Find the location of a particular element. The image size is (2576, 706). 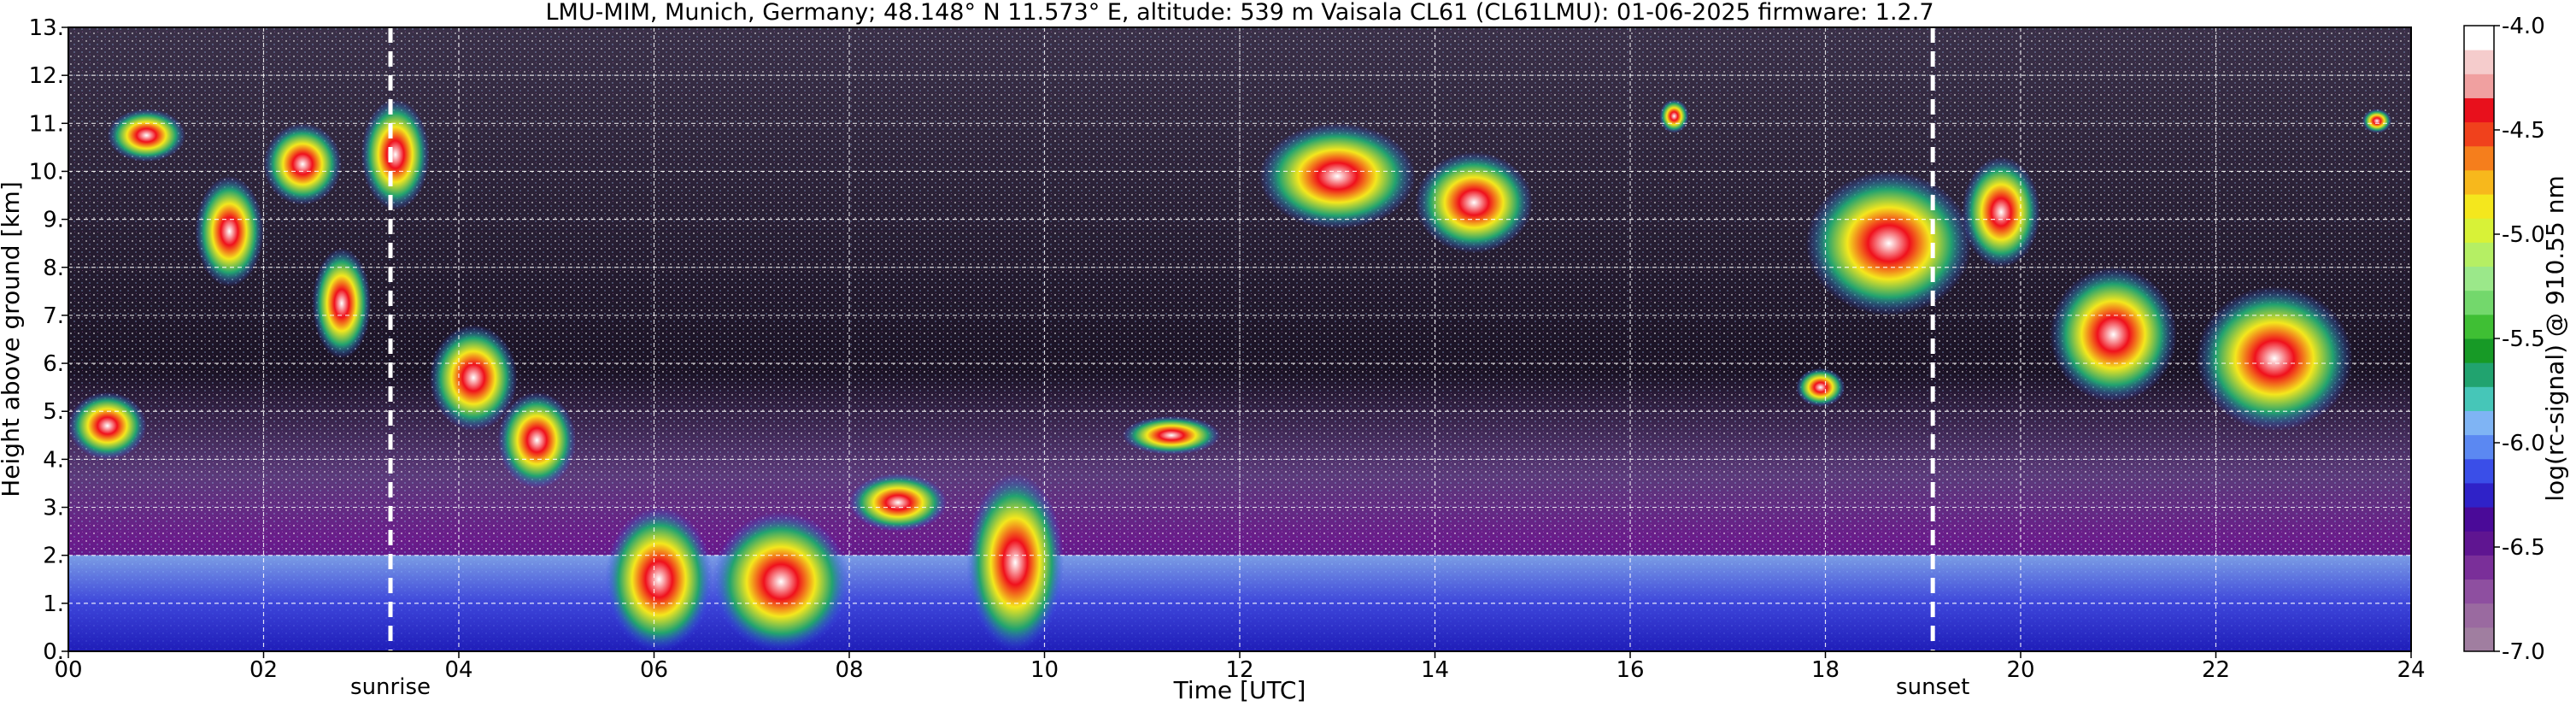

x-tick-label: 22 is located at coordinates (2216, 670).